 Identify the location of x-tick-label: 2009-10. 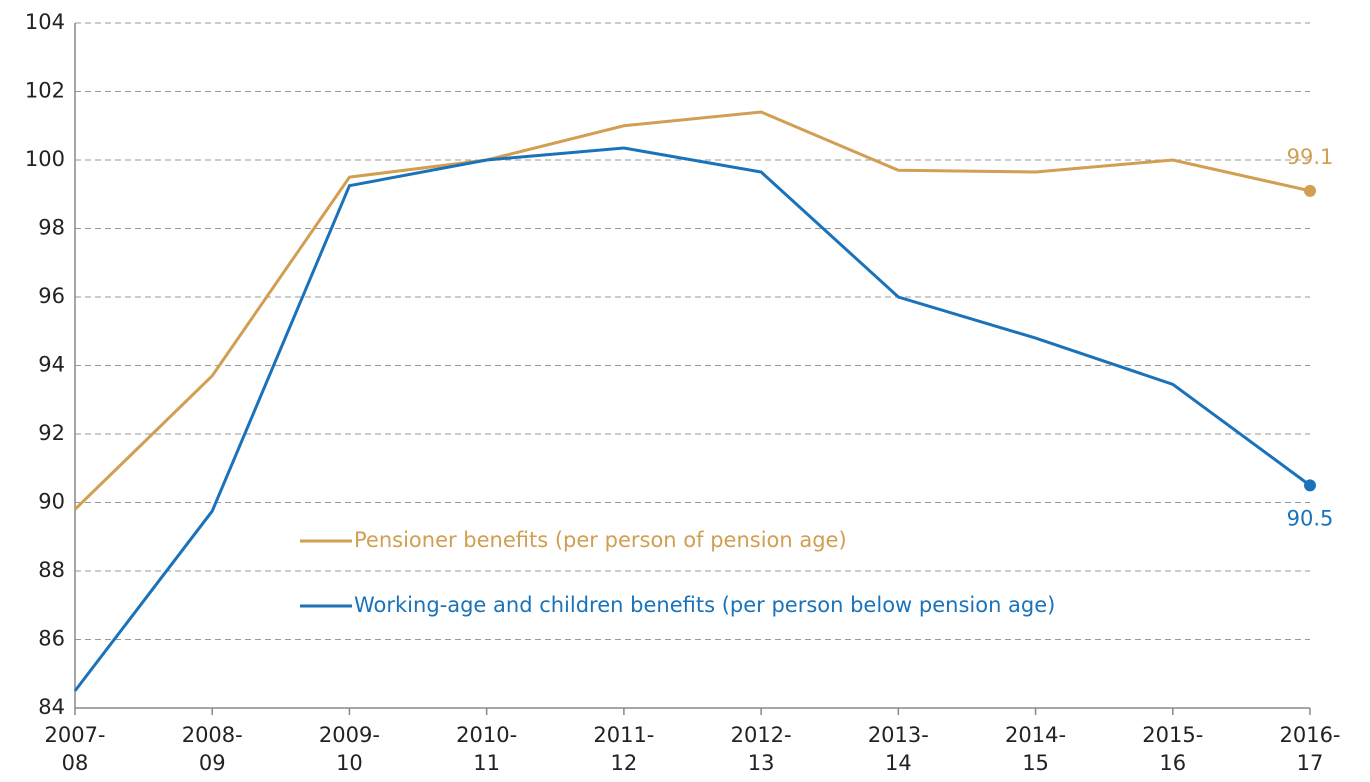
(349, 749).